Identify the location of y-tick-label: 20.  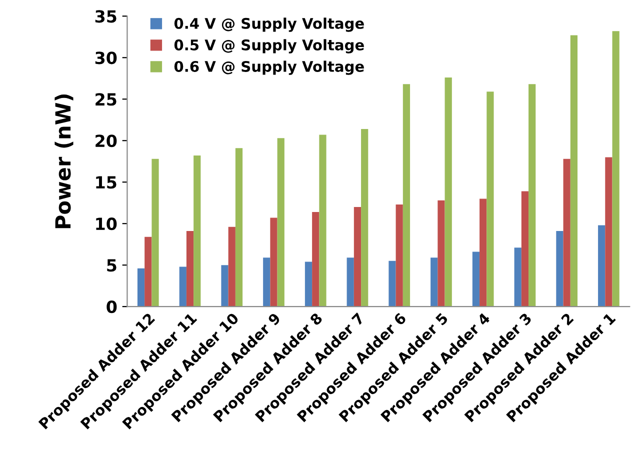
(106, 141).